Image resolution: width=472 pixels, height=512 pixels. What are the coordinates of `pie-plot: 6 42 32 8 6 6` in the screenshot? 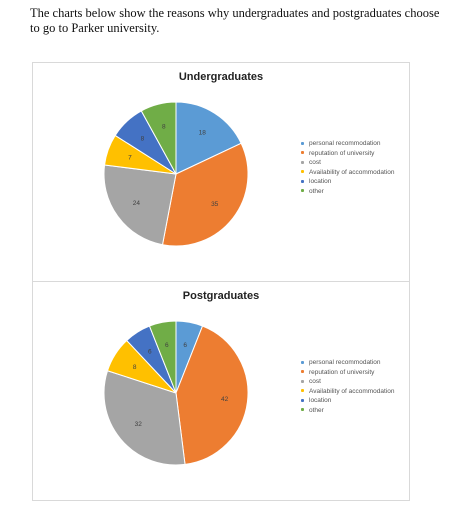 It's located at (176, 393).